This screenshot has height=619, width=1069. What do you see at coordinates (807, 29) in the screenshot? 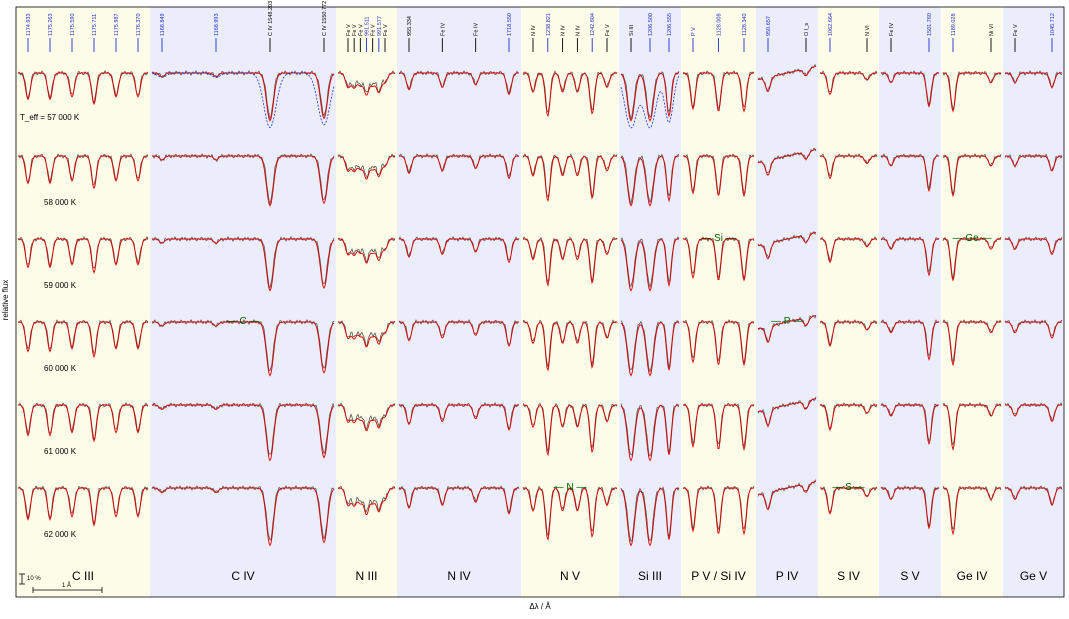
I see `line-id-label: O I_s` at bounding box center [807, 29].